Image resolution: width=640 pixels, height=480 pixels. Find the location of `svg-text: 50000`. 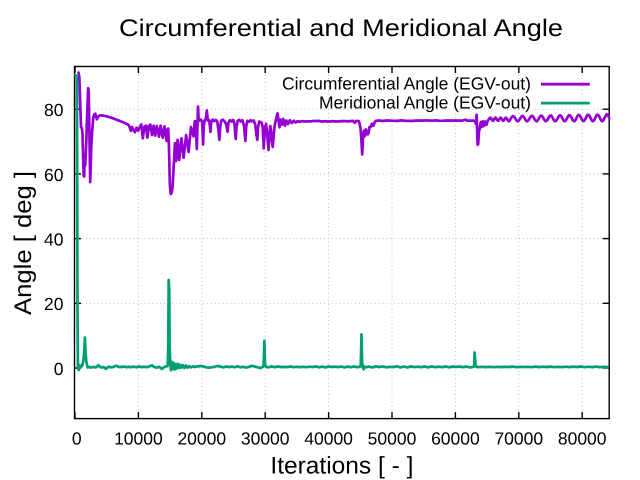

svg-text: 50000 is located at coordinates (392, 439).